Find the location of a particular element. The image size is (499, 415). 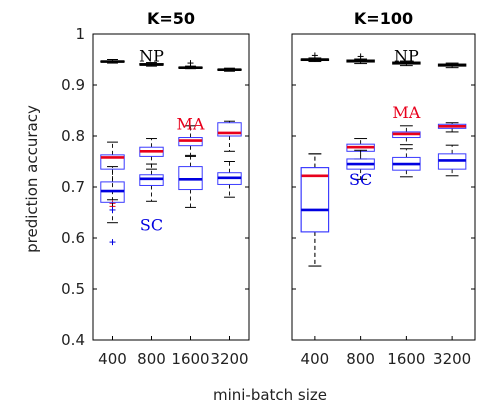

y-axis-label: prediction accuracy is located at coordinates (32, 179).